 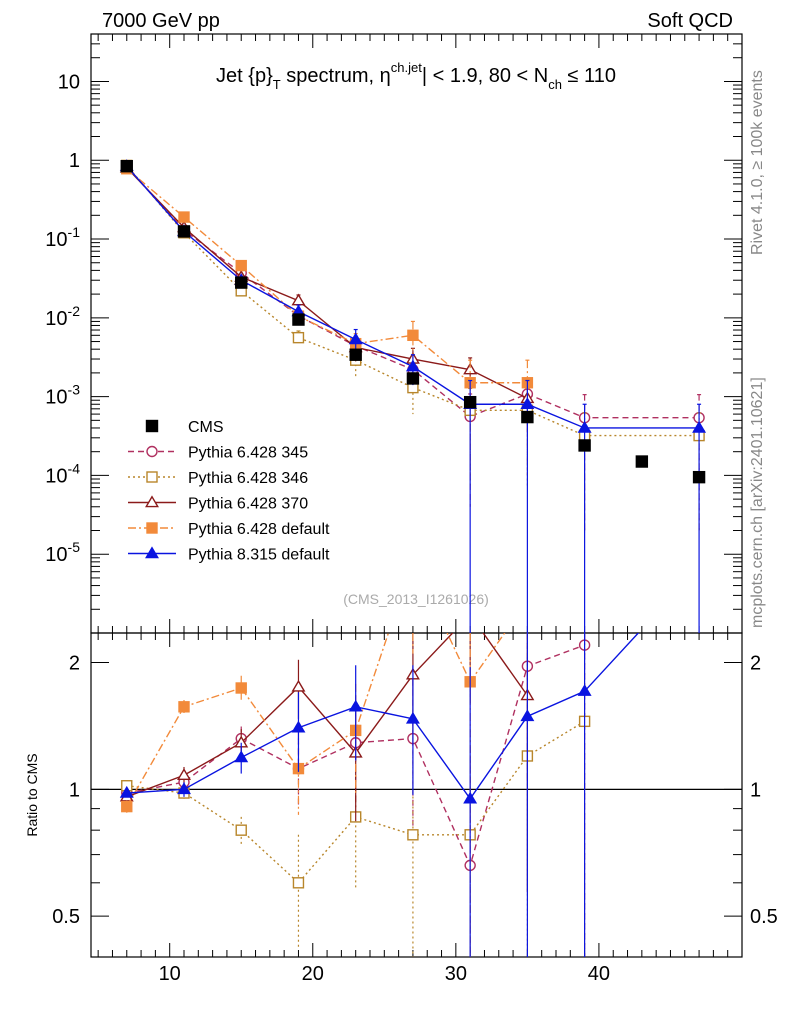 I want to click on ratio-y-tick-label: 0.5, so click(x=66, y=917).